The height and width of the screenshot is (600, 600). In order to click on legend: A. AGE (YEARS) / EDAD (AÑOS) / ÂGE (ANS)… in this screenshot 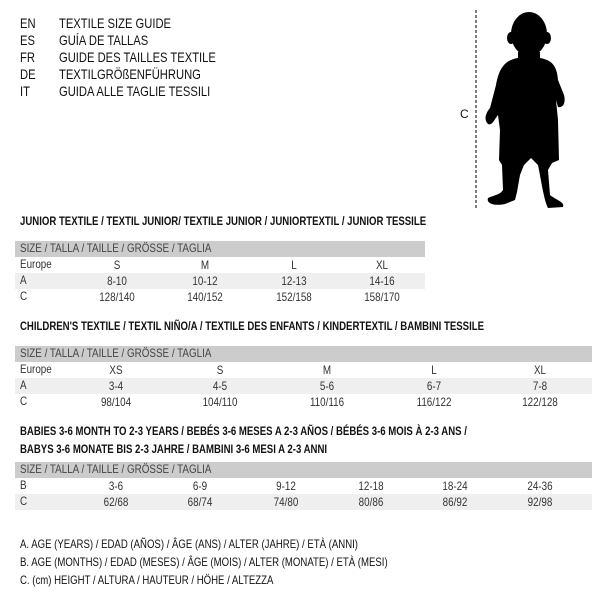, I will do `click(250, 562)`.